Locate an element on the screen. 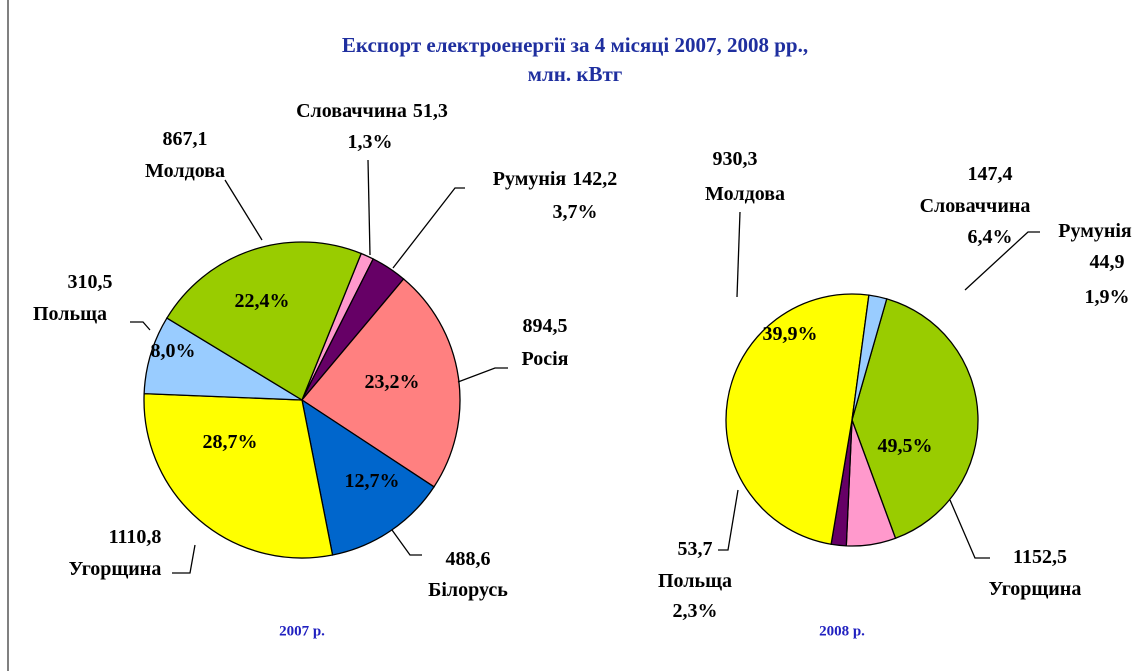  percent-label-text: 8,0% is located at coordinates (173, 351).